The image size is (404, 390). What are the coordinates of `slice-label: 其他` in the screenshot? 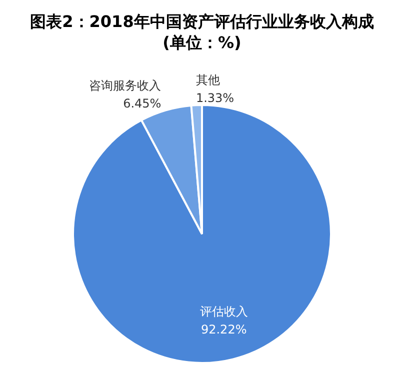 It's located at (208, 79).